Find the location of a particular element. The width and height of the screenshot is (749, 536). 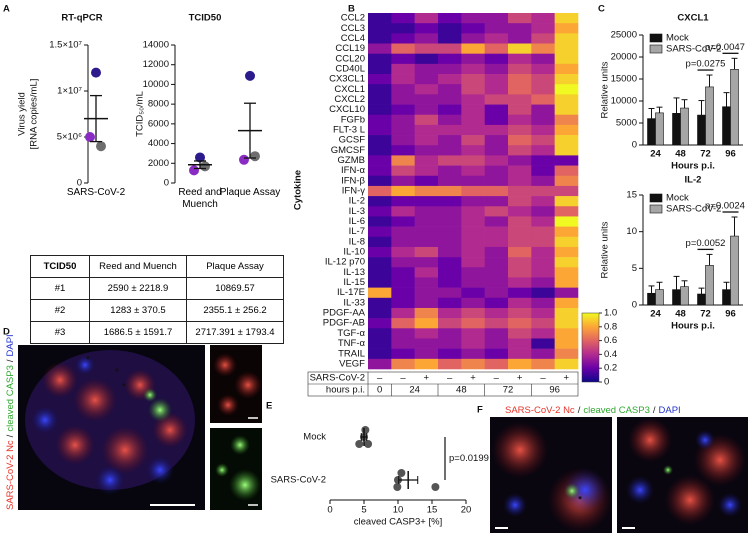

row-label: CCL3 is located at coordinates (353, 28).